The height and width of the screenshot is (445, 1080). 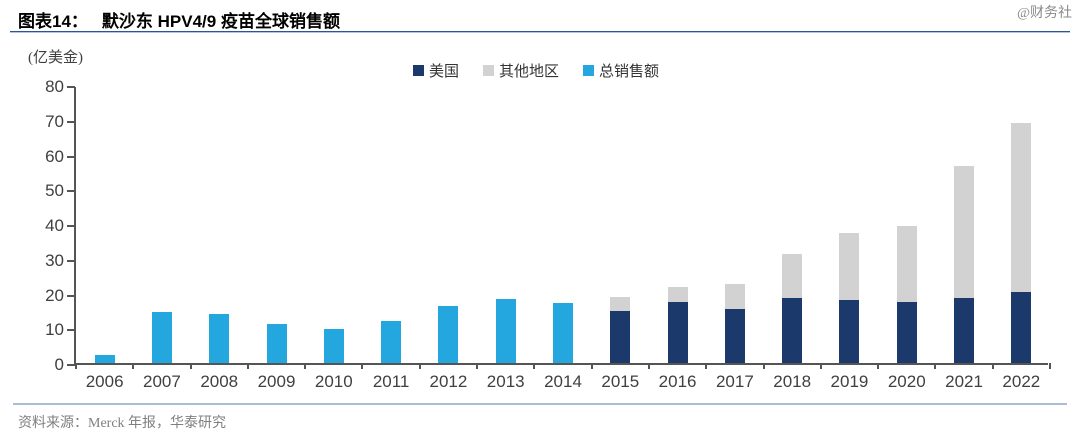 What do you see at coordinates (220, 21) in the screenshot?
I see `figure-title: 默沙东 HPV4/9 疫苗全球销售额` at bounding box center [220, 21].